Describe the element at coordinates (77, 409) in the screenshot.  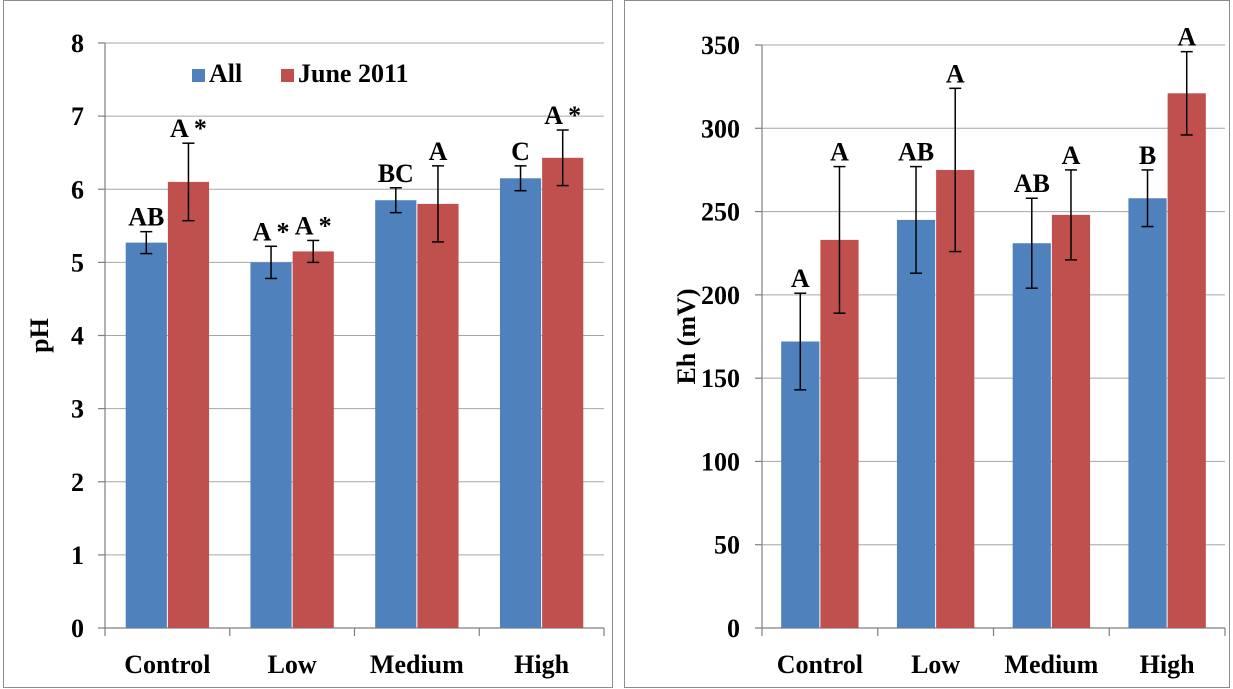
I see `y-tick-label: 3` at that location.